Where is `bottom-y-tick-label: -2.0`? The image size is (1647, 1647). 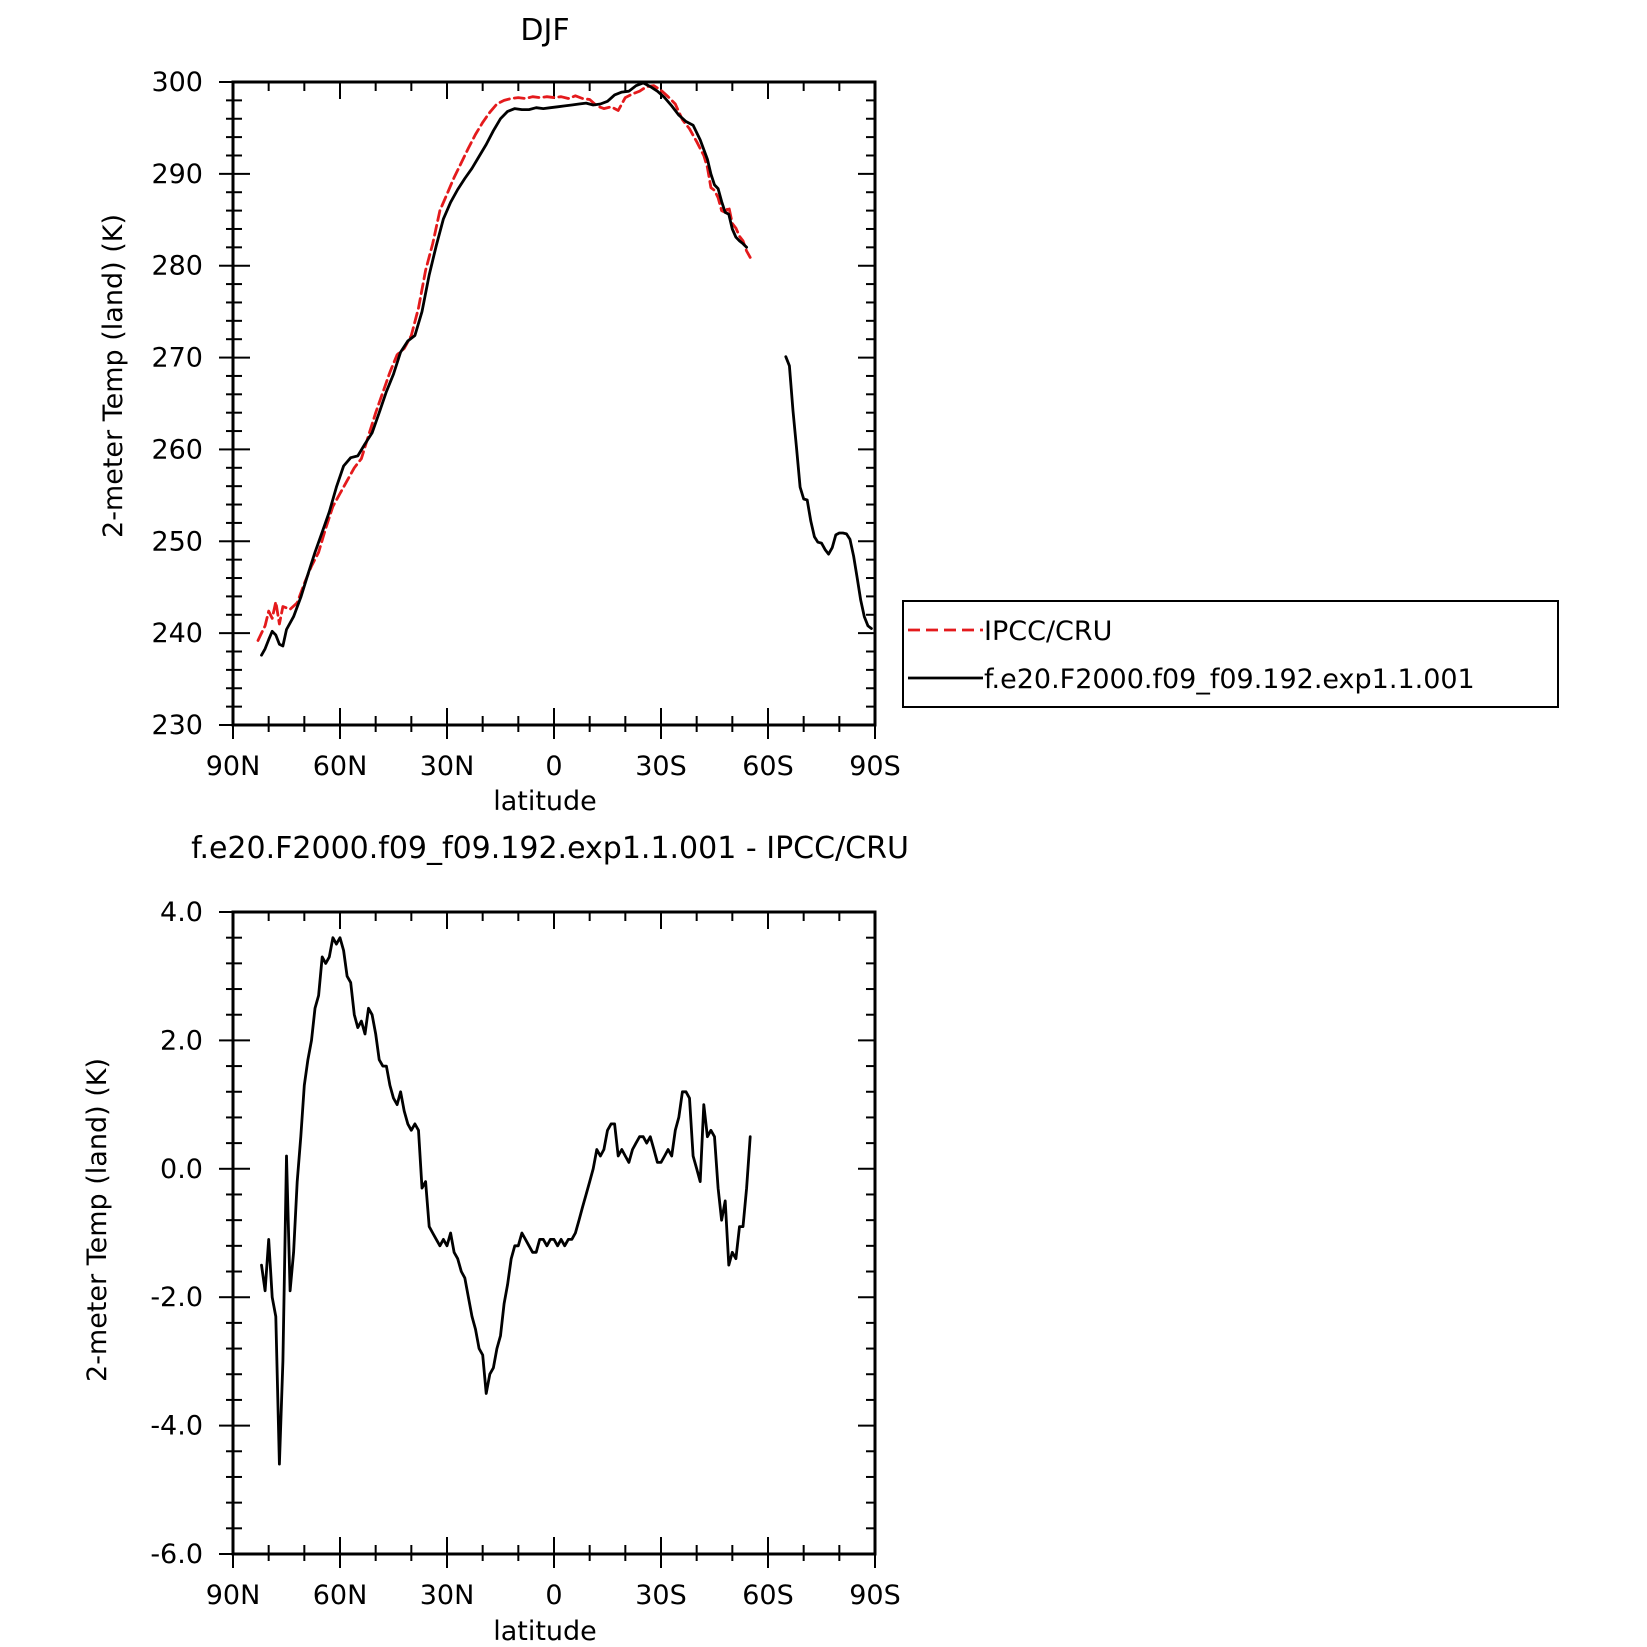
bottom-y-tick-label: -2.0 is located at coordinates (176, 1297).